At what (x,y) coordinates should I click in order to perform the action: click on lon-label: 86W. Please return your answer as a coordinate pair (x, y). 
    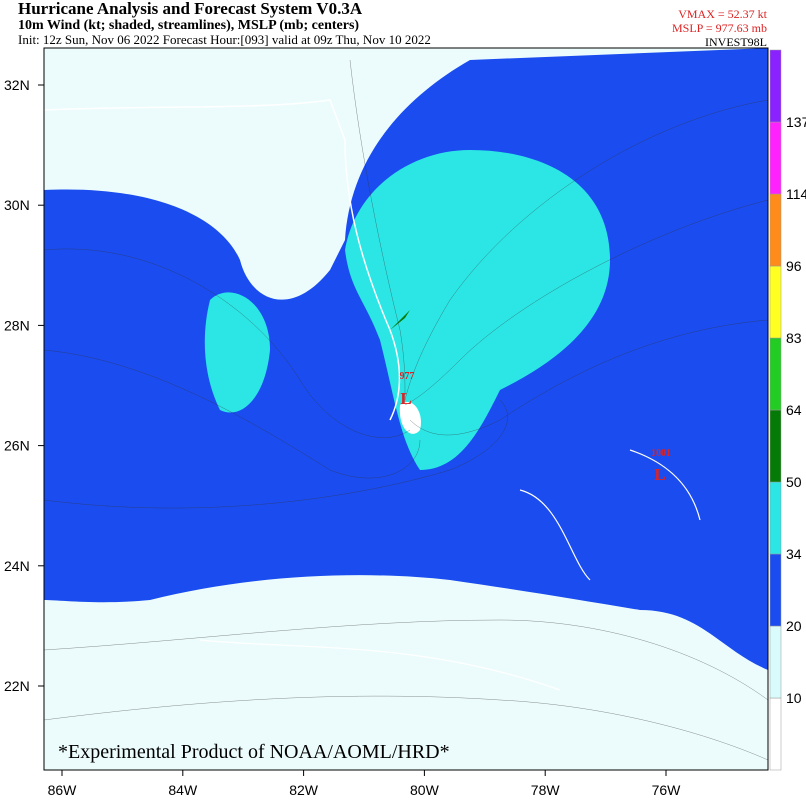
    Looking at the image, I should click on (63, 790).